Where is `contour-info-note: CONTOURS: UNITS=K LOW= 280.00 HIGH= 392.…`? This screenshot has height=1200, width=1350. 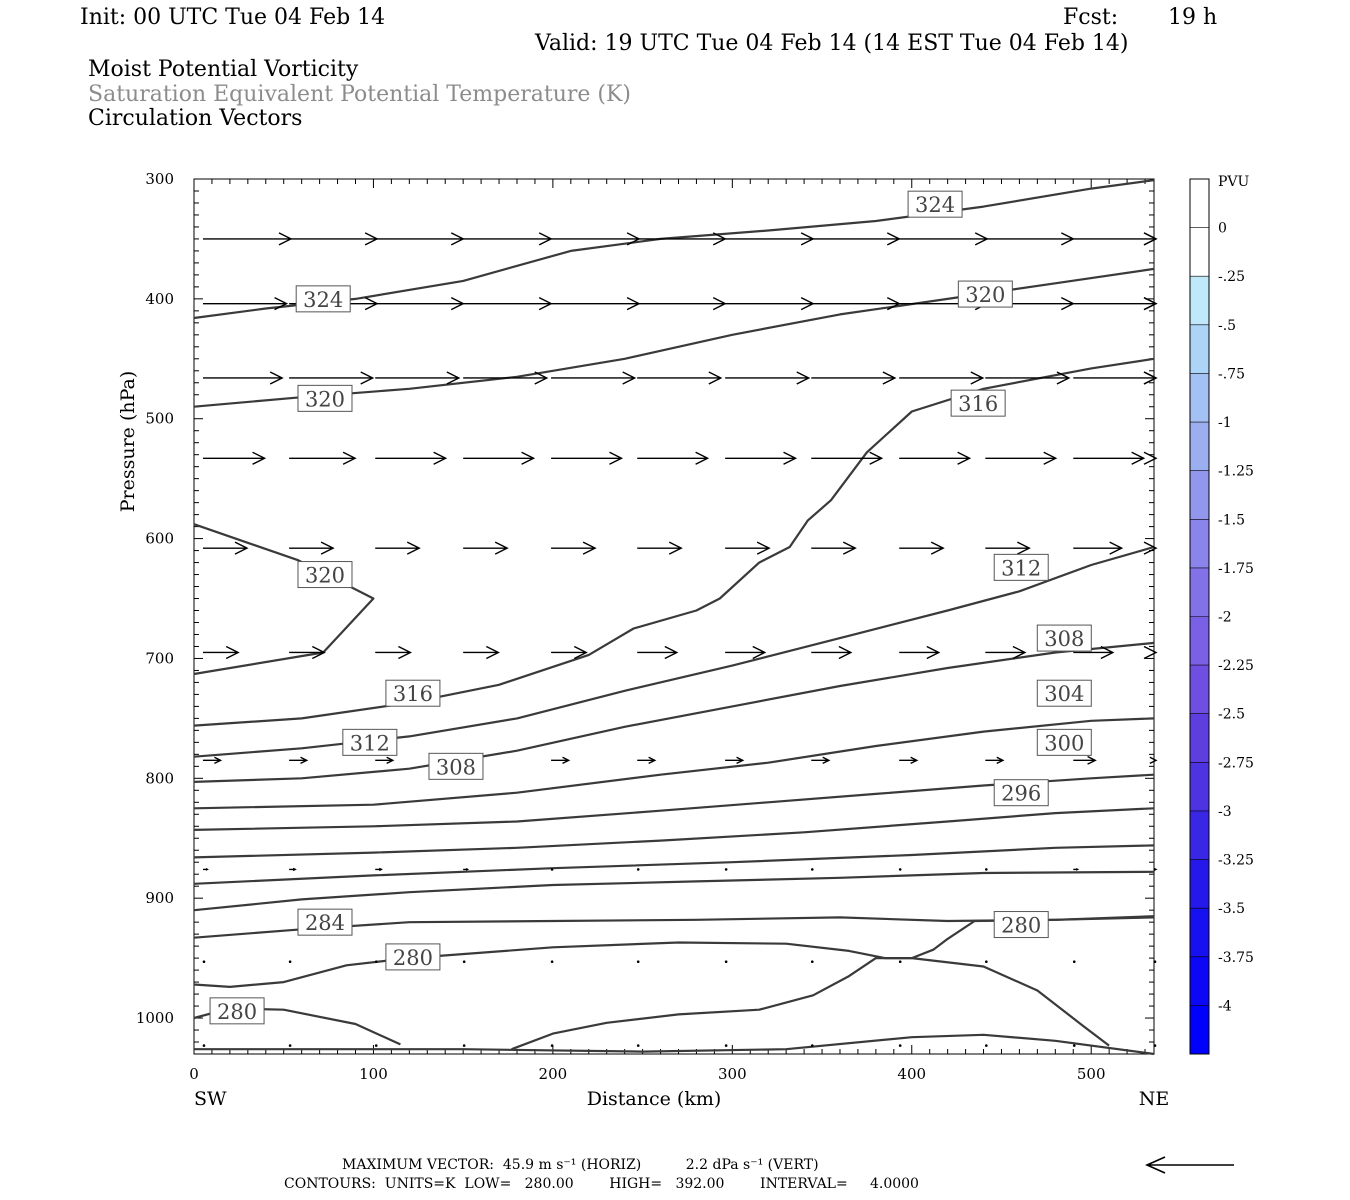 contour-info-note: CONTOURS: UNITS=K LOW= 280.00 HIGH= 392.… is located at coordinates (601, 1184).